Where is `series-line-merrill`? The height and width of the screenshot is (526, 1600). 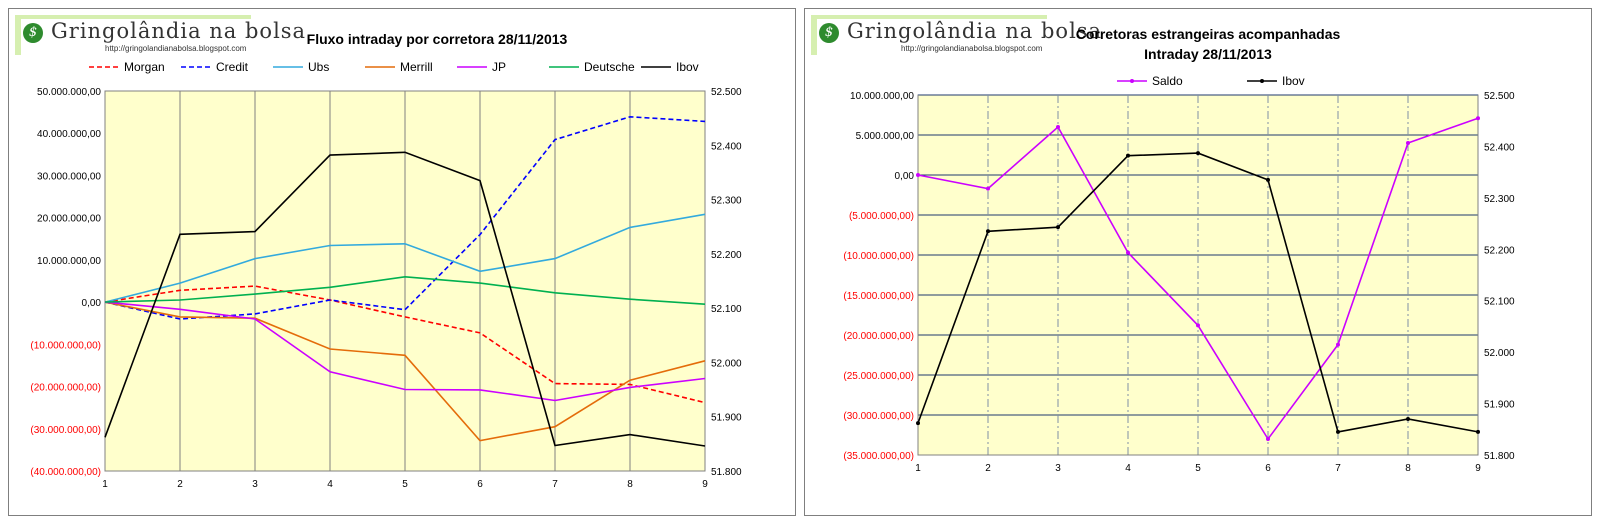
series-line-merrill is located at coordinates (405, 371).